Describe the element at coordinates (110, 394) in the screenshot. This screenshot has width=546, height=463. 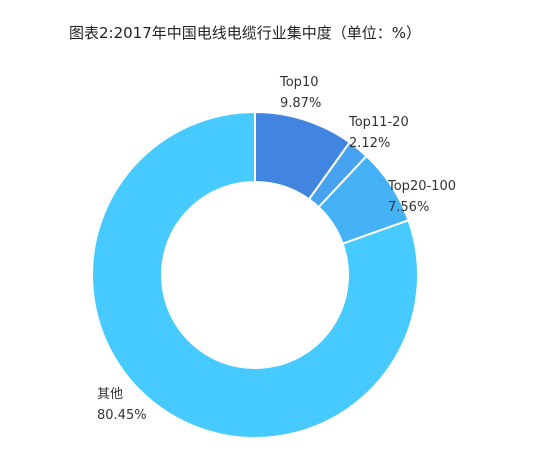
I see `slice-name-label: 其他` at that location.